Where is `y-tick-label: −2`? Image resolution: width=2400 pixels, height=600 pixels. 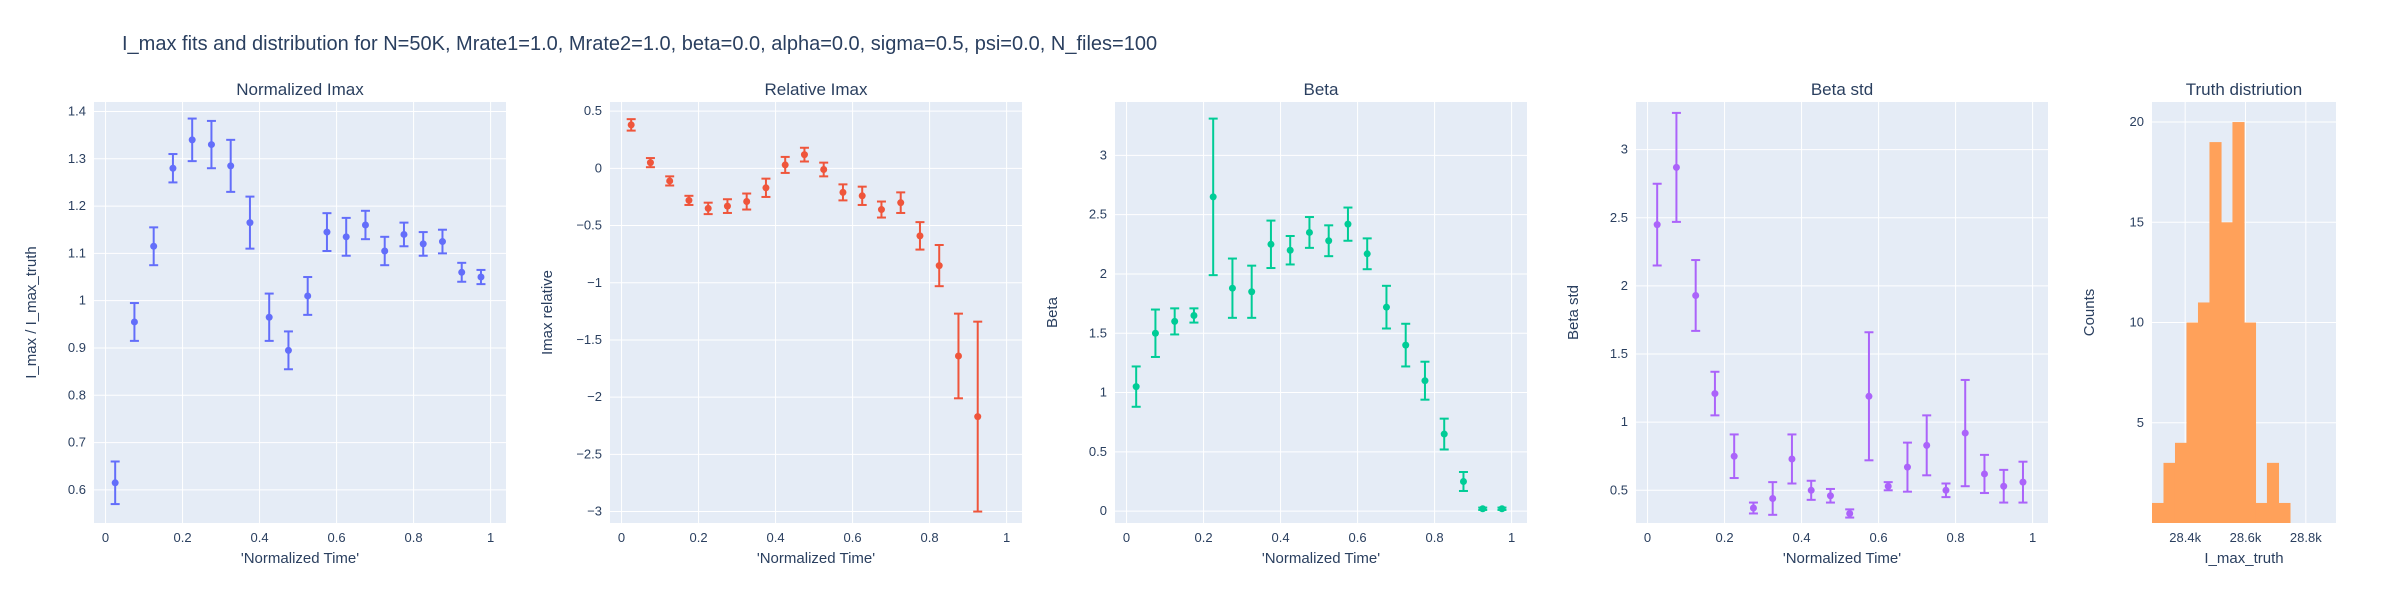
y-tick-label: −2 is located at coordinates (594, 396).